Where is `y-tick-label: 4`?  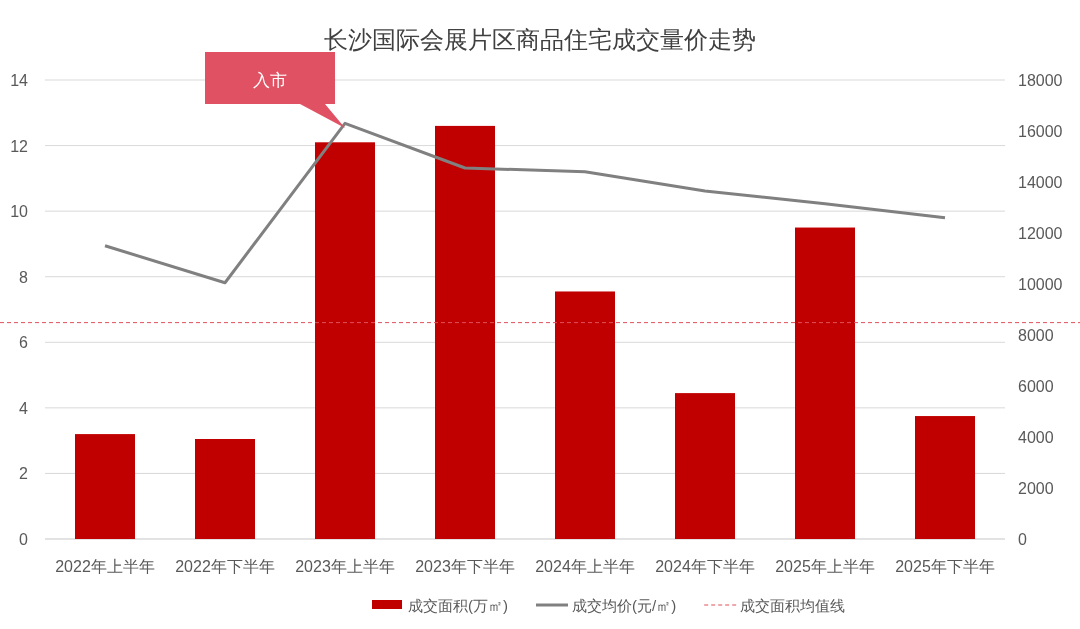 y-tick-label: 4 is located at coordinates (24, 408).